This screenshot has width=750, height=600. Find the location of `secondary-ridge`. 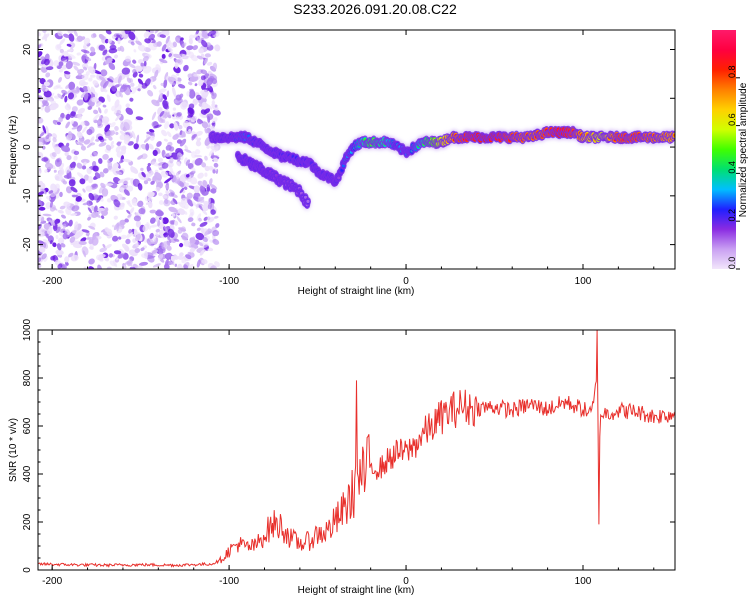

secondary-ridge is located at coordinates (272, 179).